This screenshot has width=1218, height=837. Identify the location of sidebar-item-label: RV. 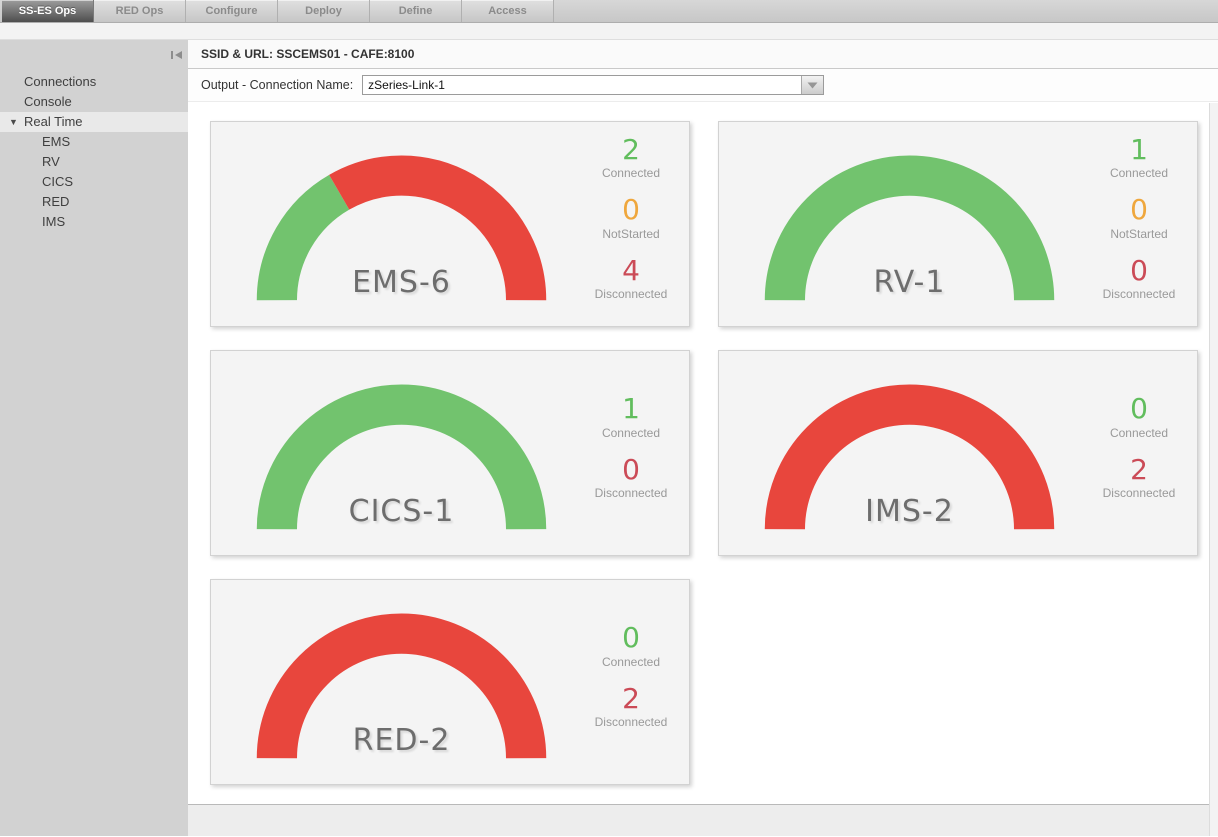
(51, 161).